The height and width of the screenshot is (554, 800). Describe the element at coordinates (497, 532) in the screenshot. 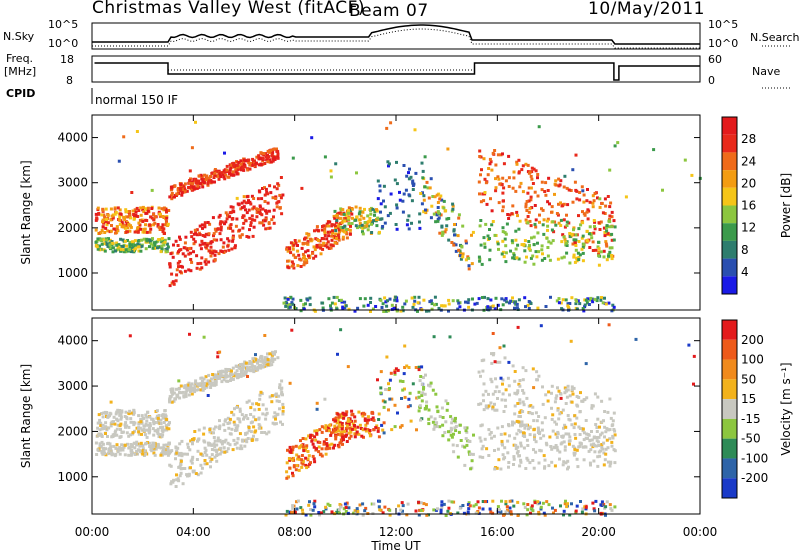

I see `xtick-label: 16:00` at that location.